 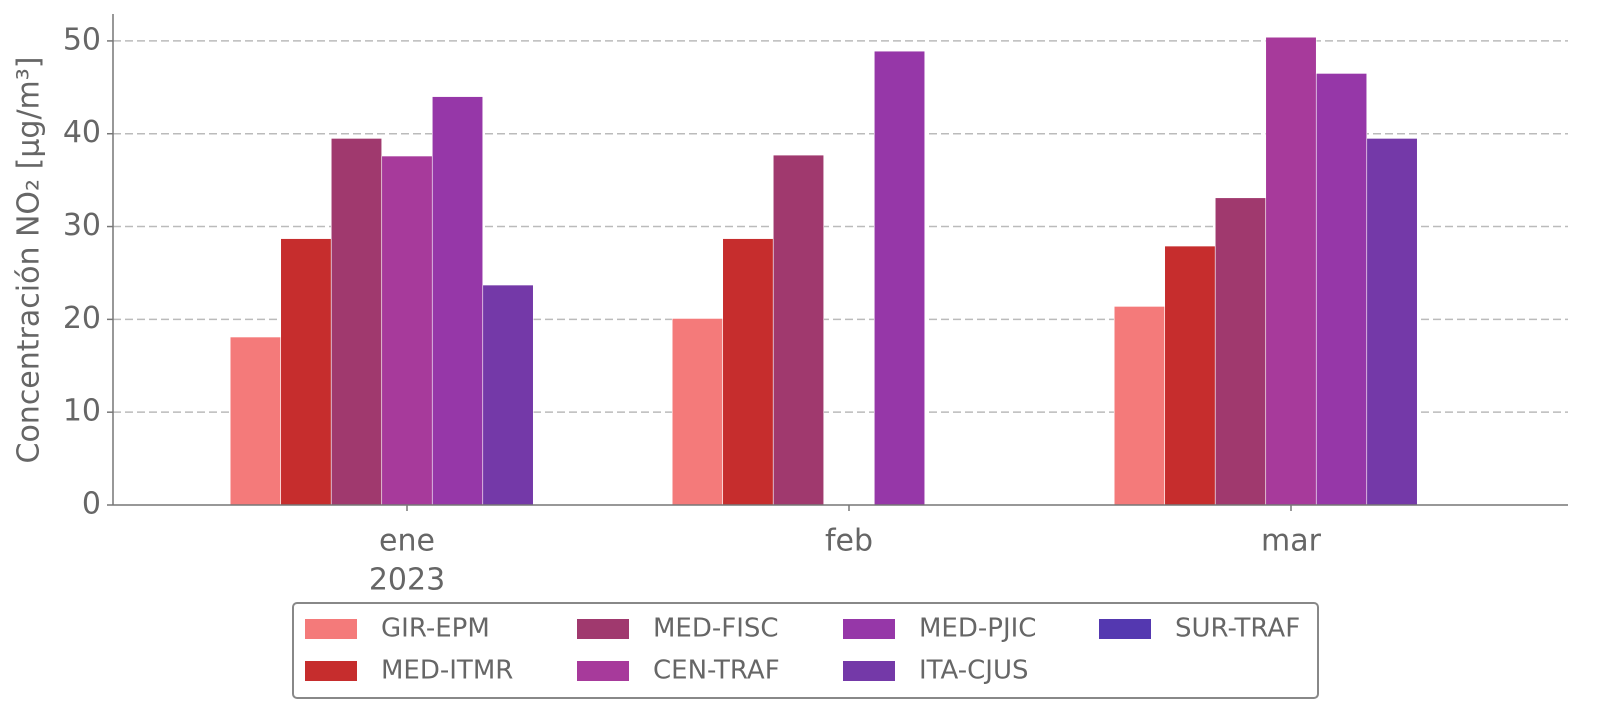 I want to click on x-tick-label: feb, so click(x=849, y=541).